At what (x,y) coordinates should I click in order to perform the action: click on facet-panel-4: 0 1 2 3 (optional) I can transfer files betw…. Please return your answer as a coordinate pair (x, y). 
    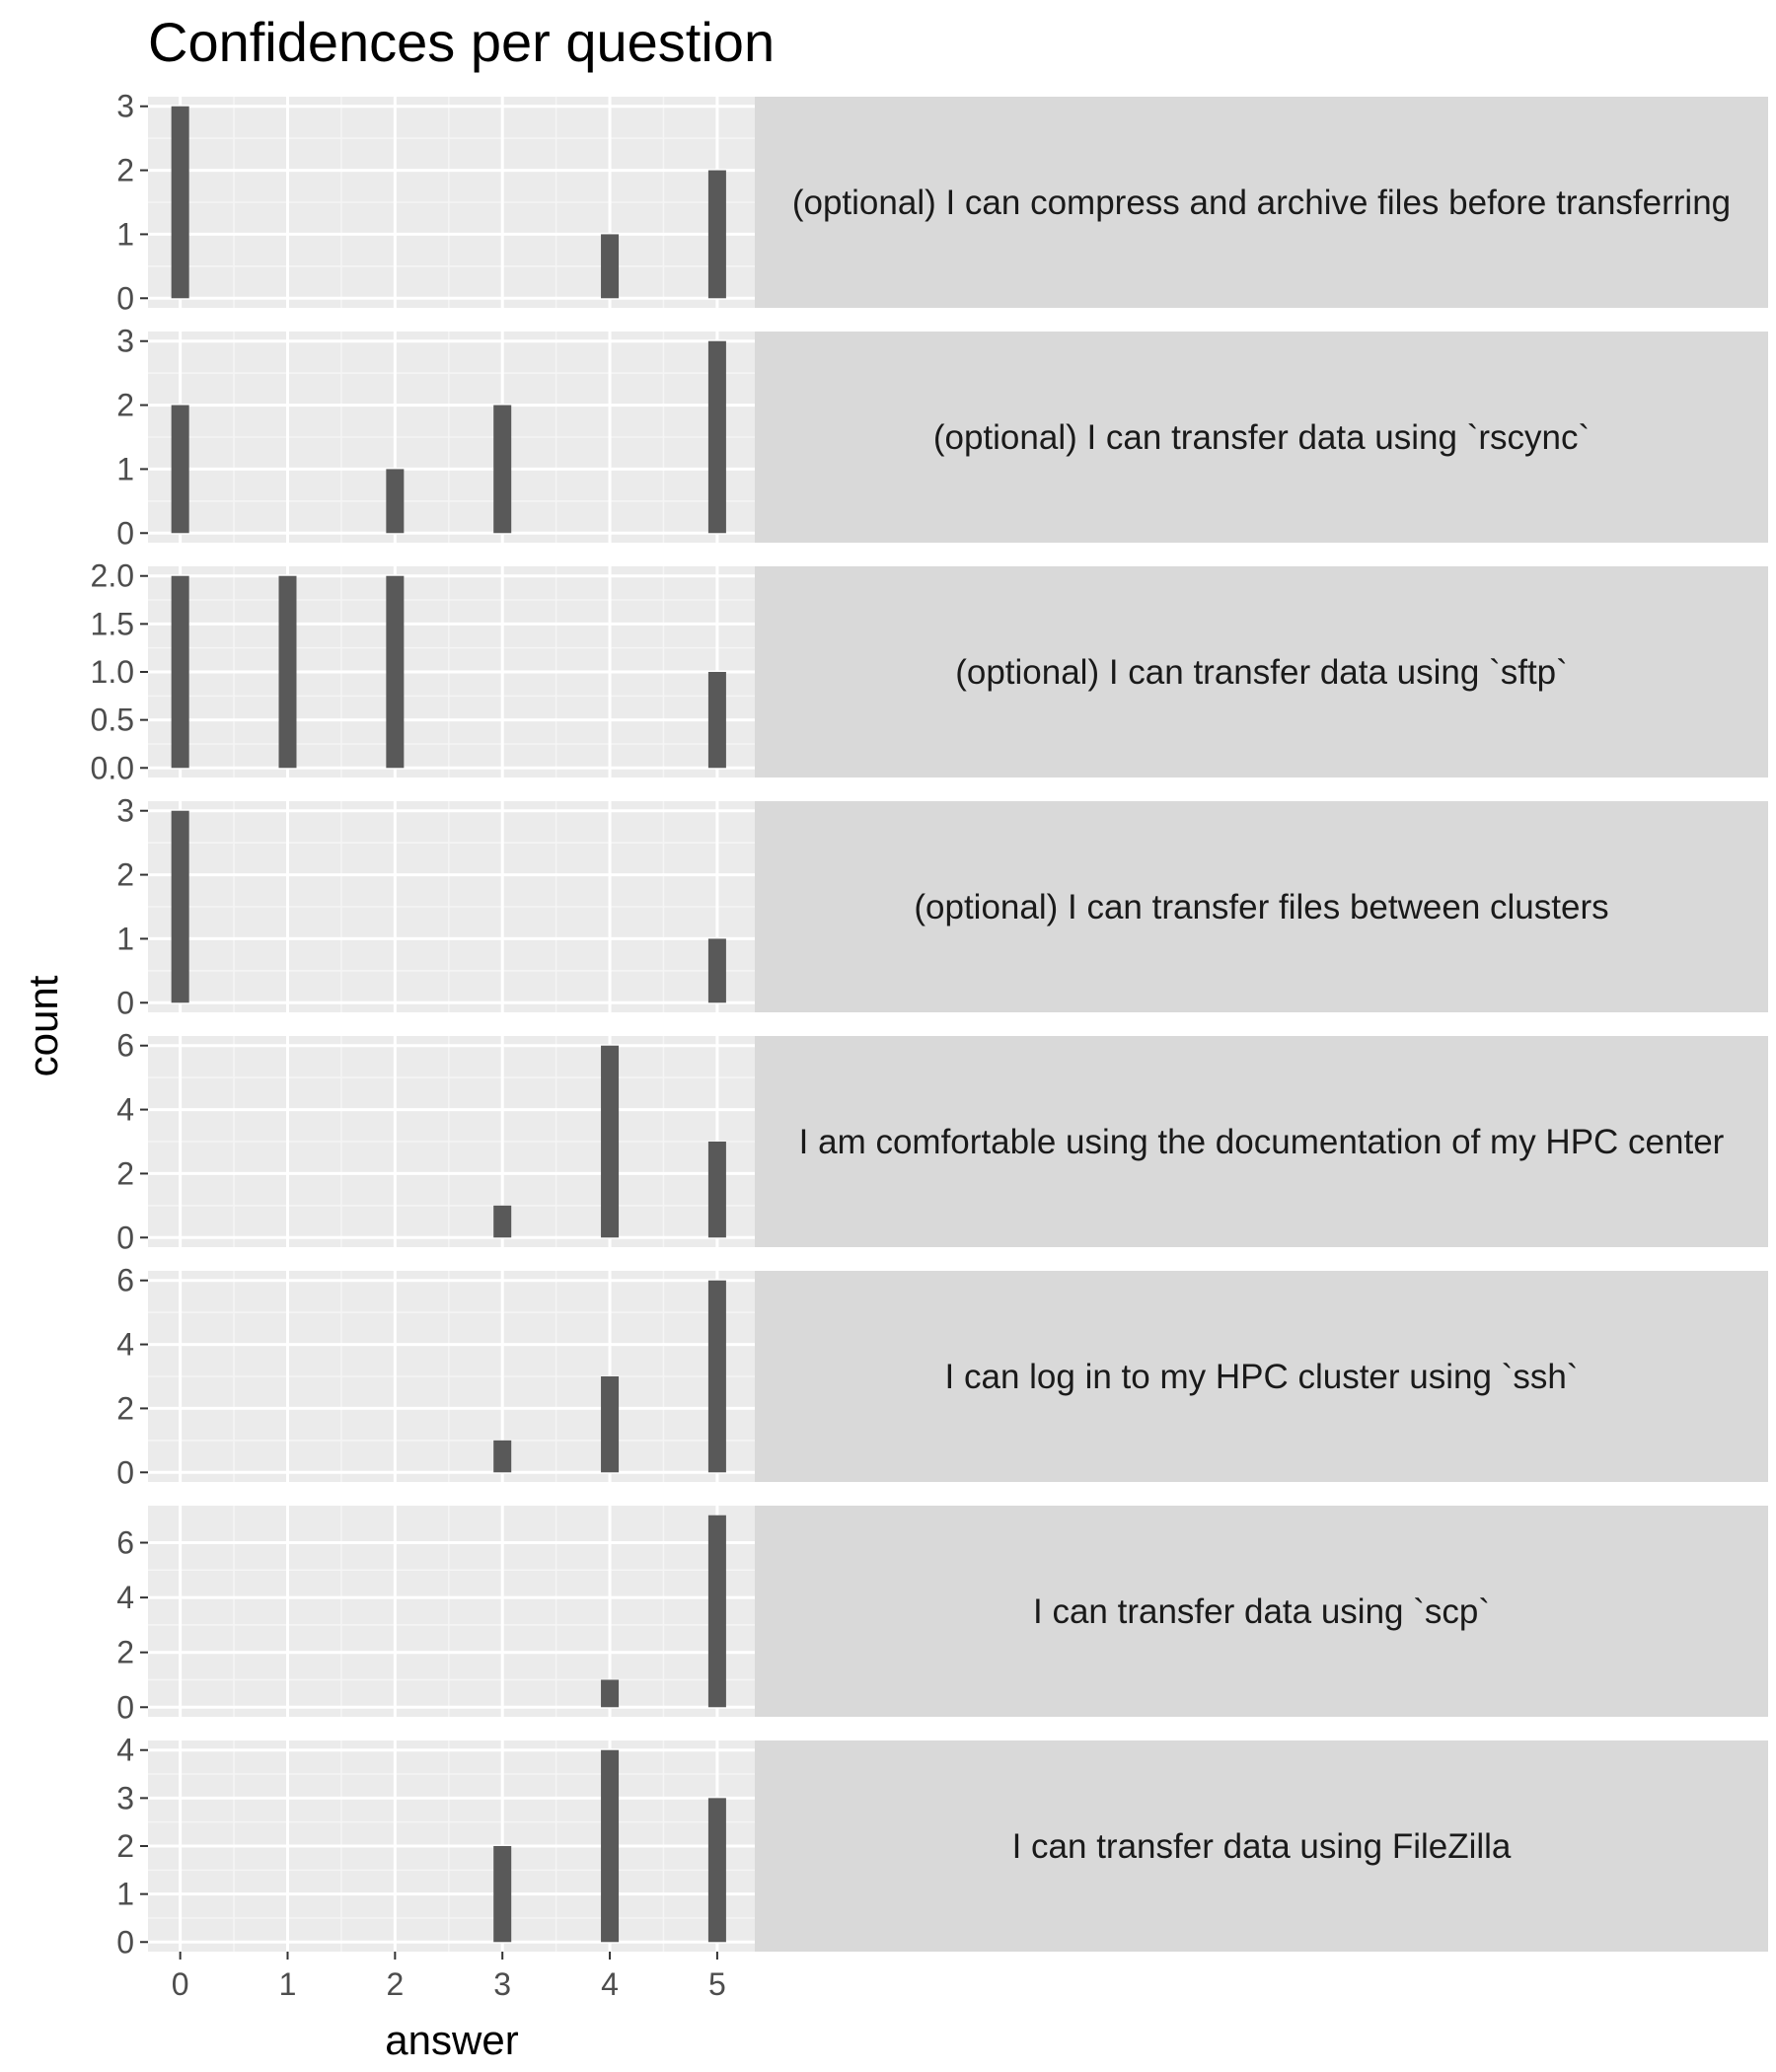
    Looking at the image, I should click on (942, 907).